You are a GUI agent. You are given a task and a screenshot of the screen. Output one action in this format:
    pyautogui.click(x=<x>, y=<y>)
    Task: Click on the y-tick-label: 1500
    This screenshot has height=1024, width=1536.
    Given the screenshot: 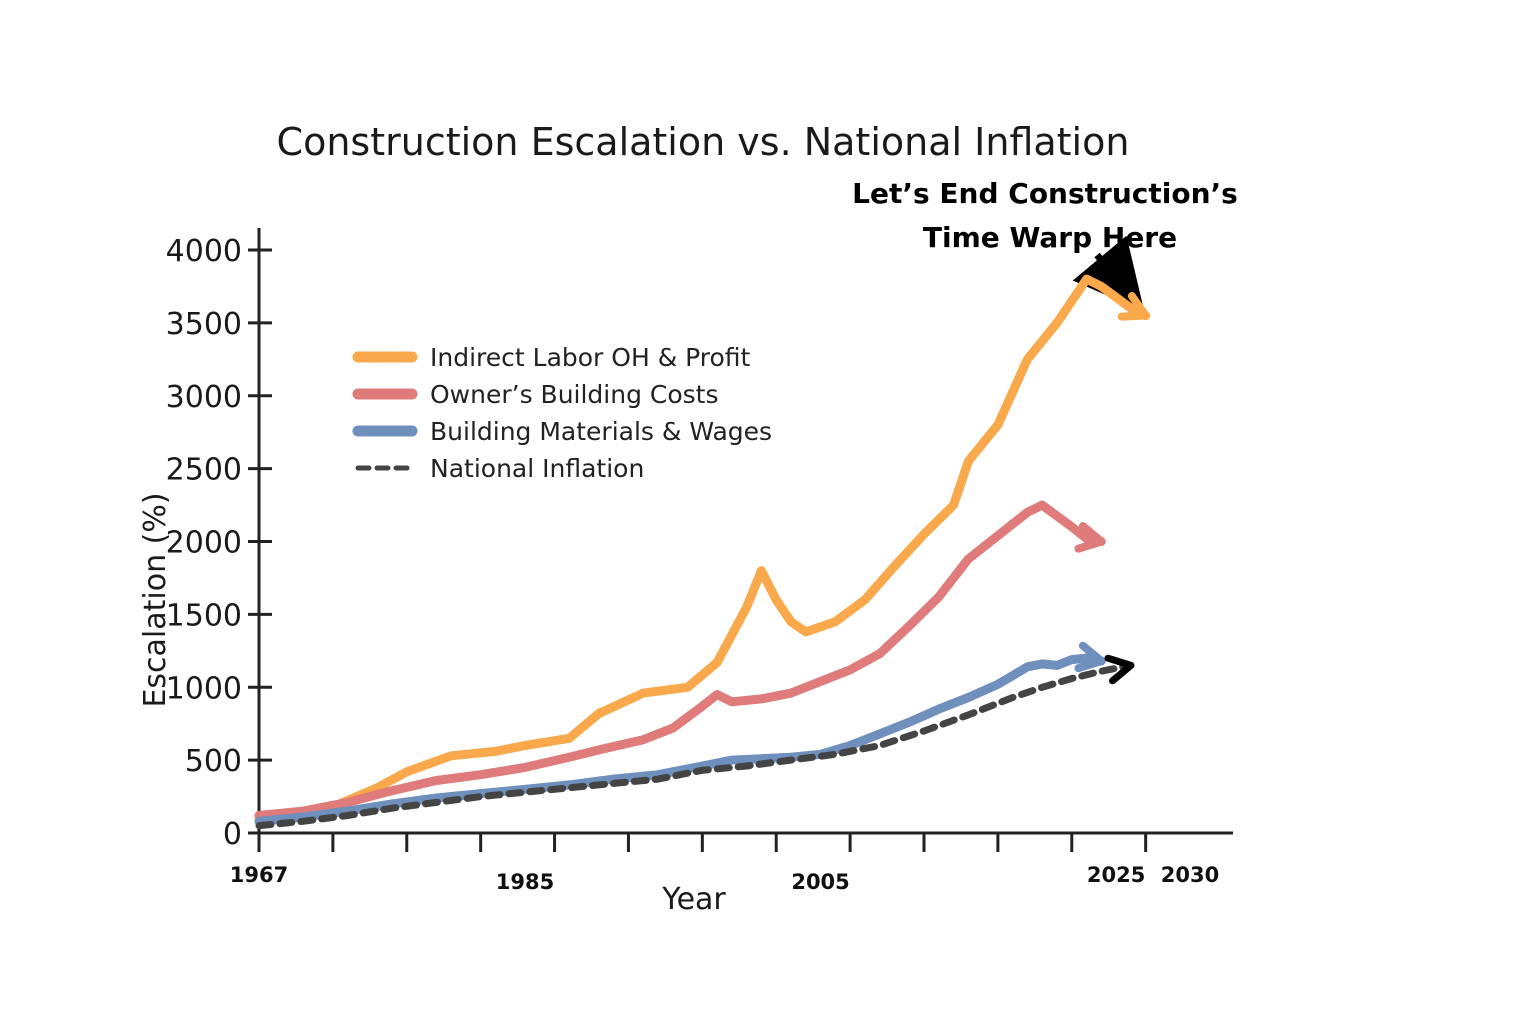 What is the action you would take?
    pyautogui.click(x=204, y=615)
    